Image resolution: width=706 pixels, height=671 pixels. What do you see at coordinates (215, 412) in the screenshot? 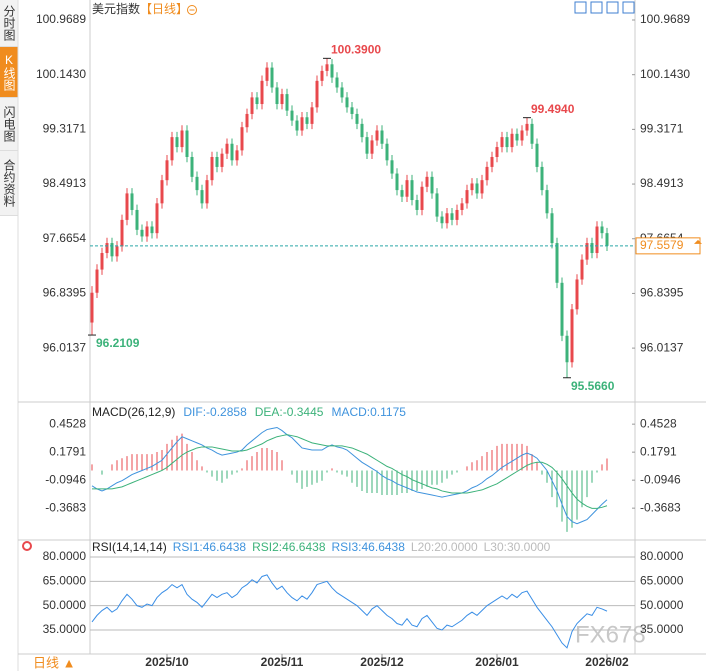
I see `legend-entry: DIF:-0.2858` at bounding box center [215, 412].